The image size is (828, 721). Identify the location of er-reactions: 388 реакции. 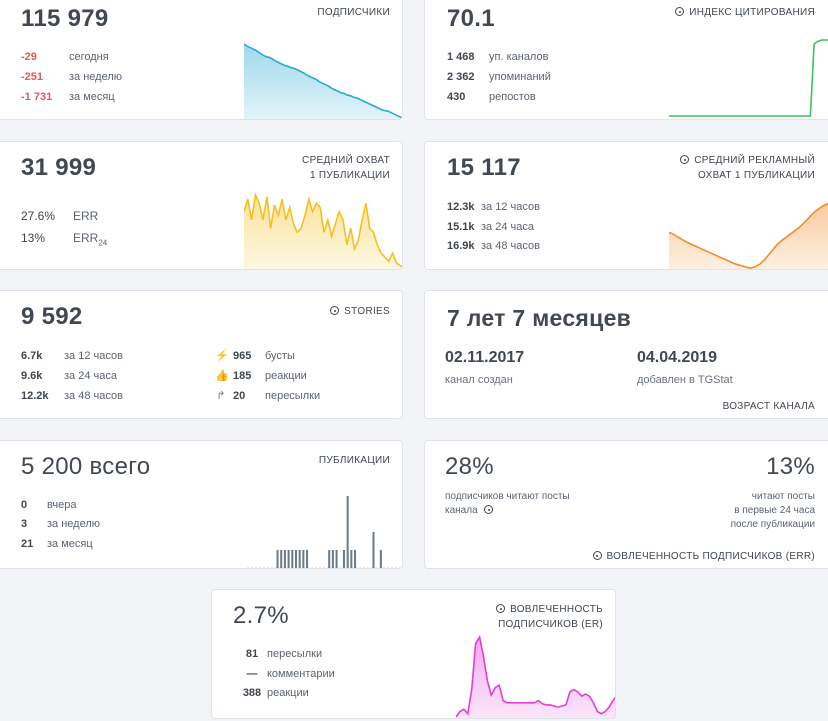
(275, 693).